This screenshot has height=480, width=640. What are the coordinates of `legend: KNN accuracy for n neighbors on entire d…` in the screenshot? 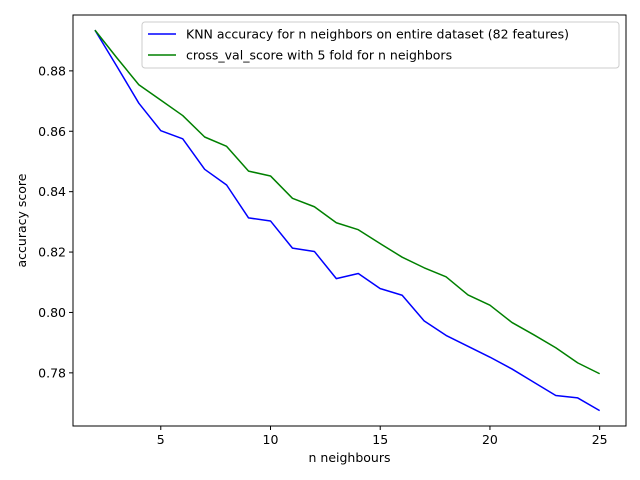 It's located at (380, 45).